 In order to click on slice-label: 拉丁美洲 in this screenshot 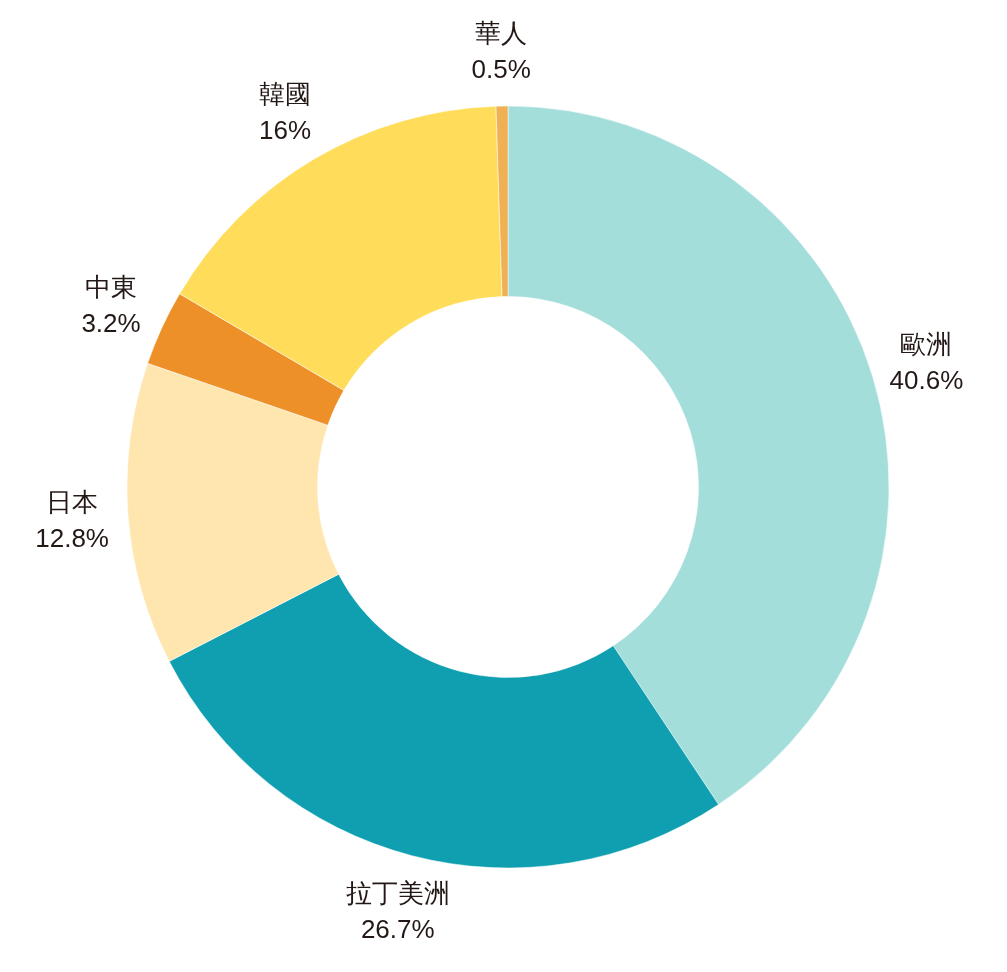, I will do `click(397, 892)`.